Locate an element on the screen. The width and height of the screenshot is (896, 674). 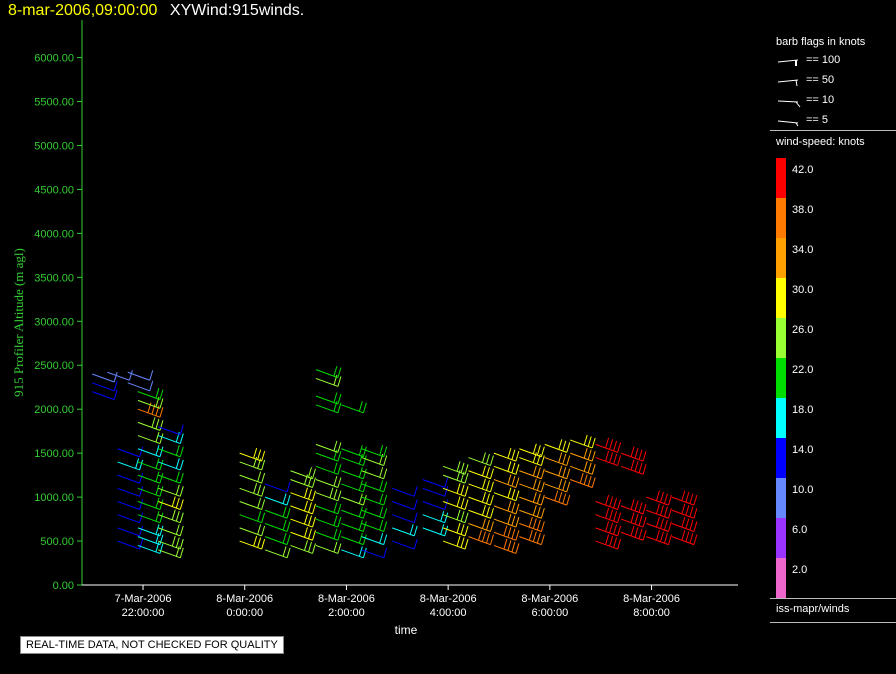
color-scale-label: 18.0 is located at coordinates (803, 410).